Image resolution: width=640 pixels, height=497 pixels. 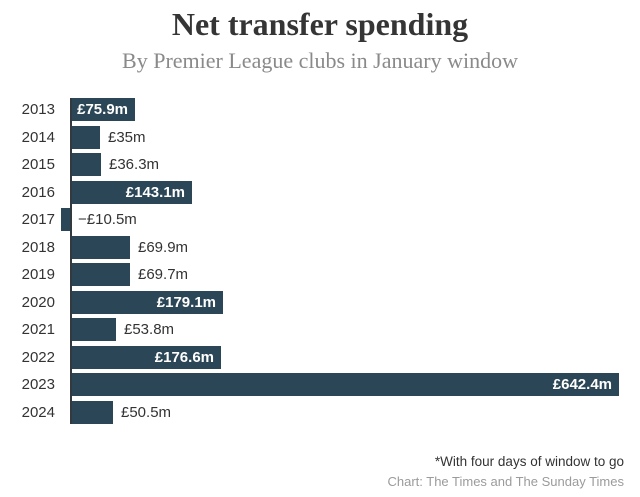 What do you see at coordinates (38, 329) in the screenshot?
I see `year-label: 2021` at bounding box center [38, 329].